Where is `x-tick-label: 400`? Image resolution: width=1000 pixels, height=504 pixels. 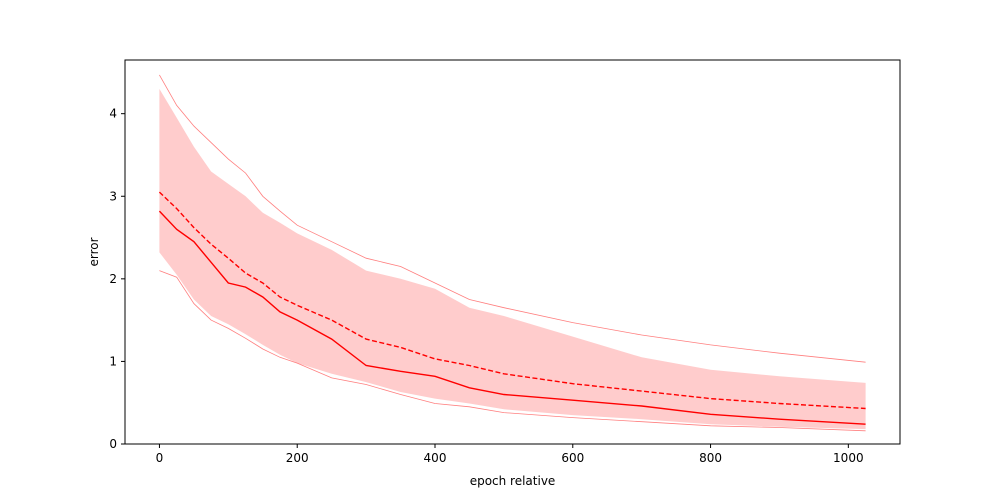
x-tick-label: 400 is located at coordinates (435, 458).